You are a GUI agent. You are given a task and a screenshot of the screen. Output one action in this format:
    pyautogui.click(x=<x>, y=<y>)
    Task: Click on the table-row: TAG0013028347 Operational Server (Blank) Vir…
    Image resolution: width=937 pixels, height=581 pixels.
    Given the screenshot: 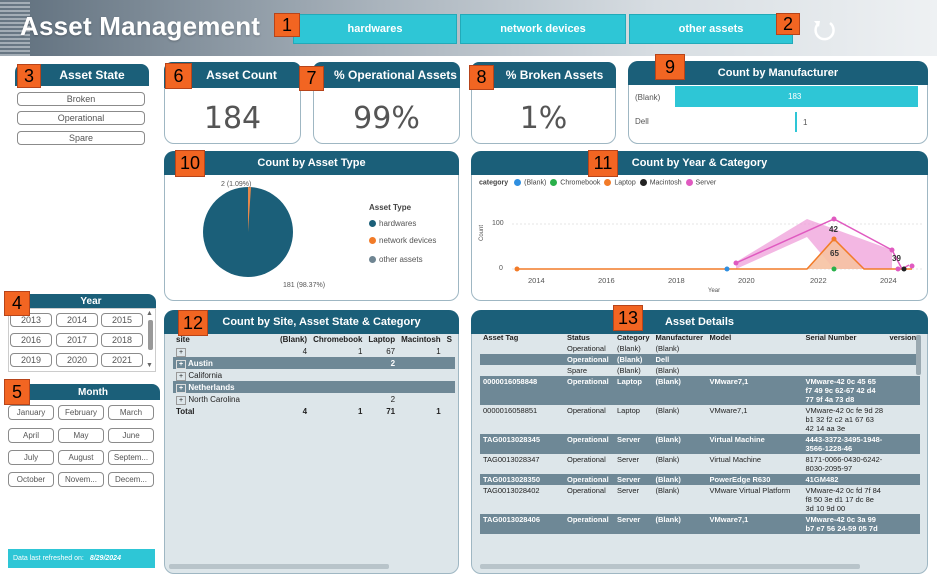 What is the action you would take?
    pyautogui.click(x=683, y=464)
    